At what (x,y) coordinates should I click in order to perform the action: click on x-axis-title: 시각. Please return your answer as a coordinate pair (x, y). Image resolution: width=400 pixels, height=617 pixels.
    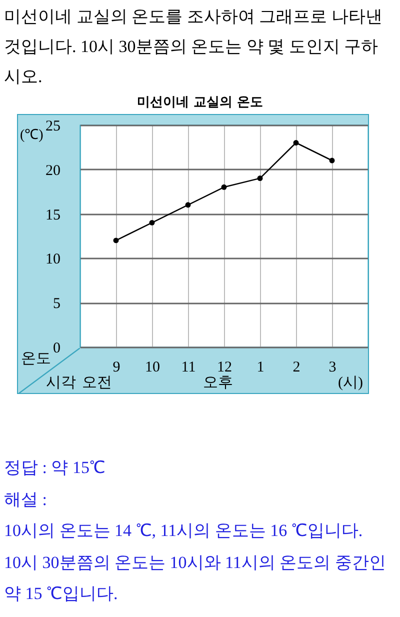
    Looking at the image, I should click on (61, 383).